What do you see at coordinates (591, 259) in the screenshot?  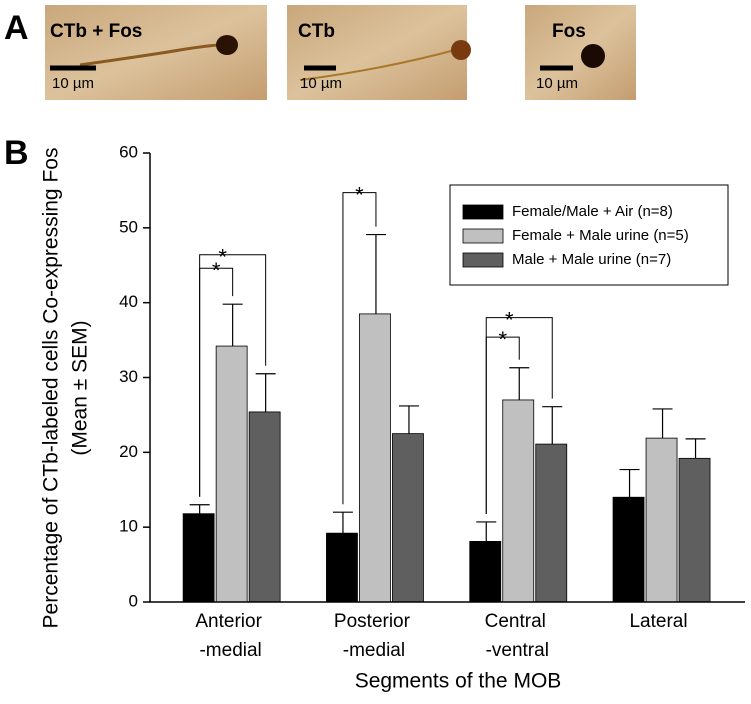 I see `legend-label: Male + Male urine (n=7)` at bounding box center [591, 259].